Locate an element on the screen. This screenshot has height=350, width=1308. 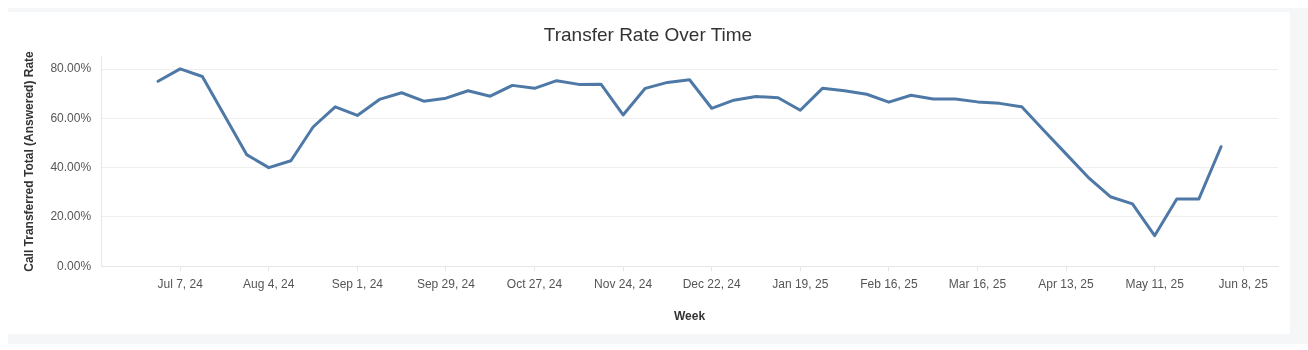
y-tick-label: 80.00% is located at coordinates (71, 68).